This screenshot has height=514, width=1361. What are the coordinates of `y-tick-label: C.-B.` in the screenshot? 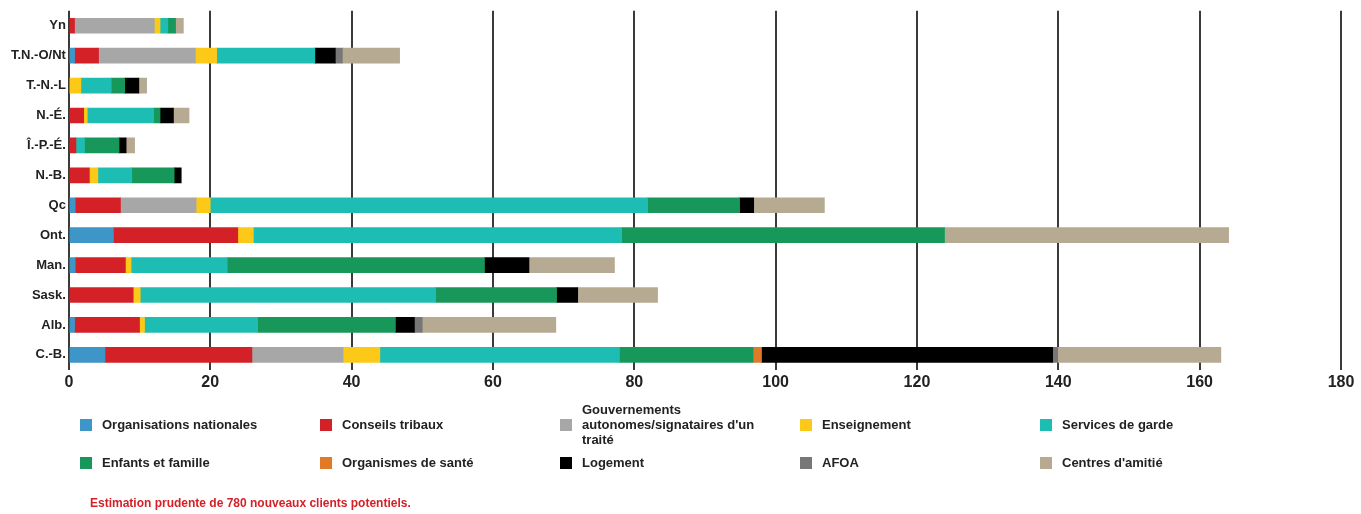 It's located at (50, 354).